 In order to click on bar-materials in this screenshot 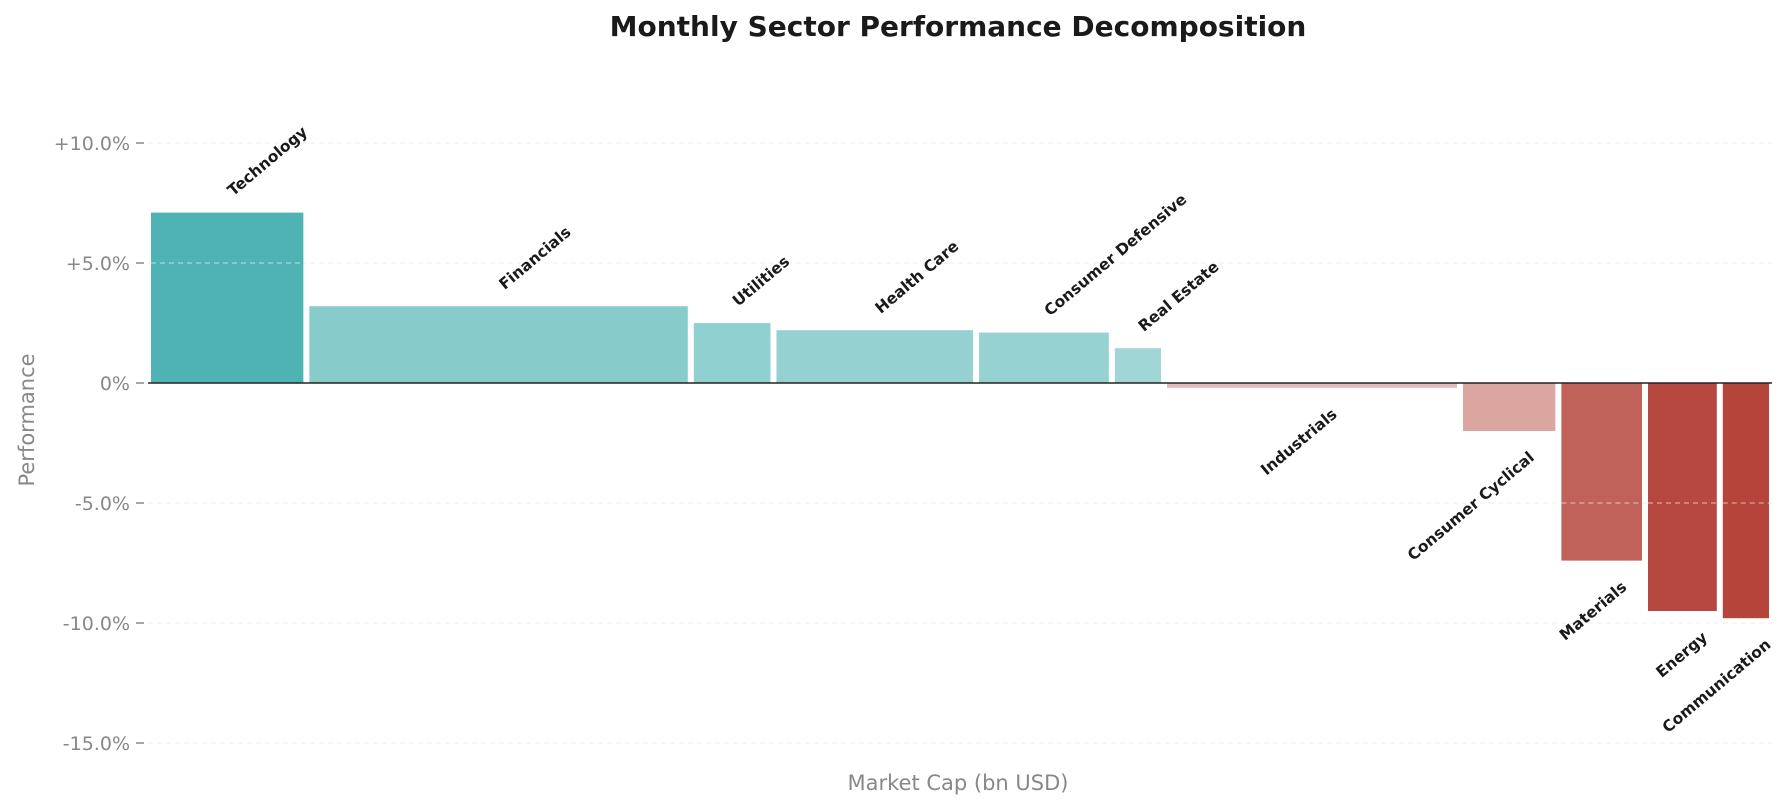, I will do `click(1601, 472)`.